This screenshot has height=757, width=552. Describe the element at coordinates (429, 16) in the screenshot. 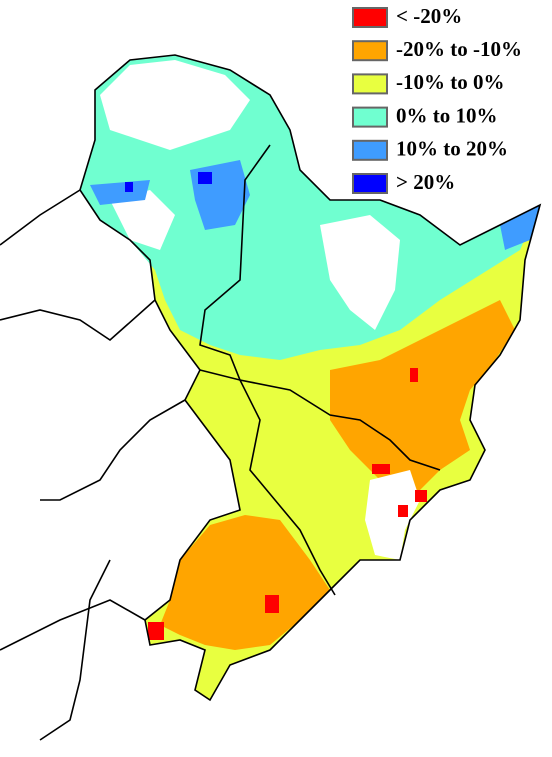

I see `legend-label: < -20%` at that location.